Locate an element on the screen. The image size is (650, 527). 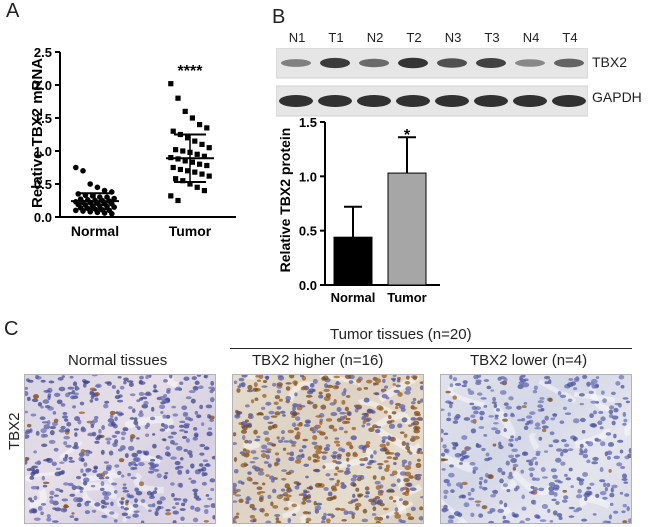
protein-y-tick-label: 1.0 is located at coordinates (308, 176).